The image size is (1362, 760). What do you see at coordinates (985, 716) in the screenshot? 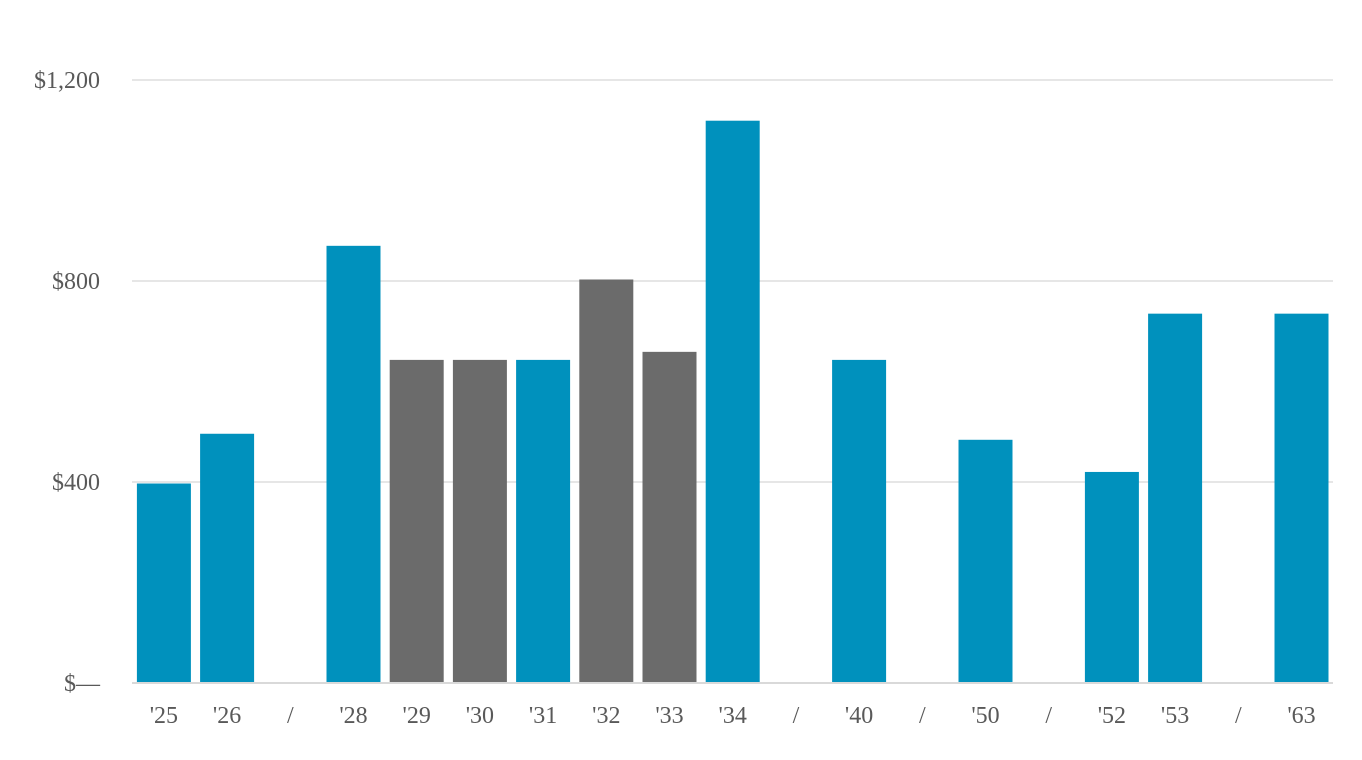
I see `x-tick-label: '50` at bounding box center [985, 716].